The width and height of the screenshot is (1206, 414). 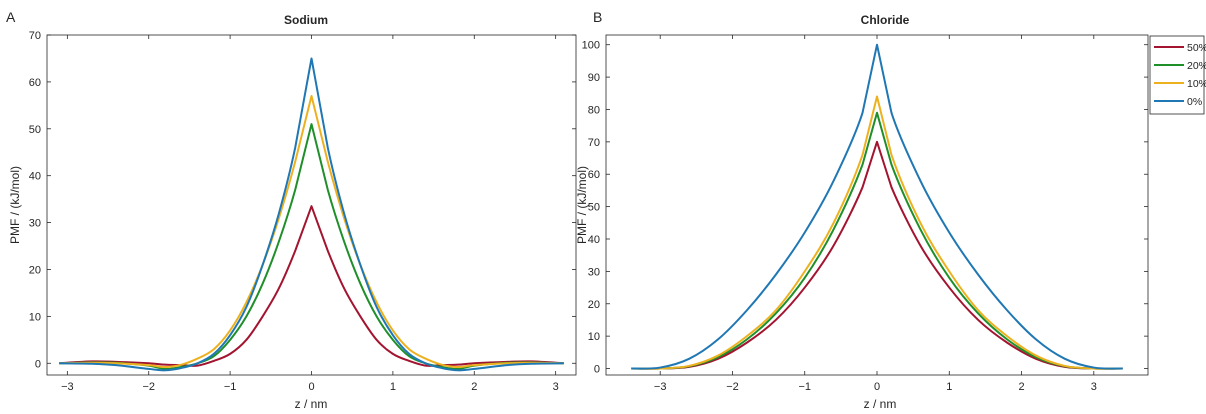 I want to click on legend-label: 10%, so click(x=1196, y=84).